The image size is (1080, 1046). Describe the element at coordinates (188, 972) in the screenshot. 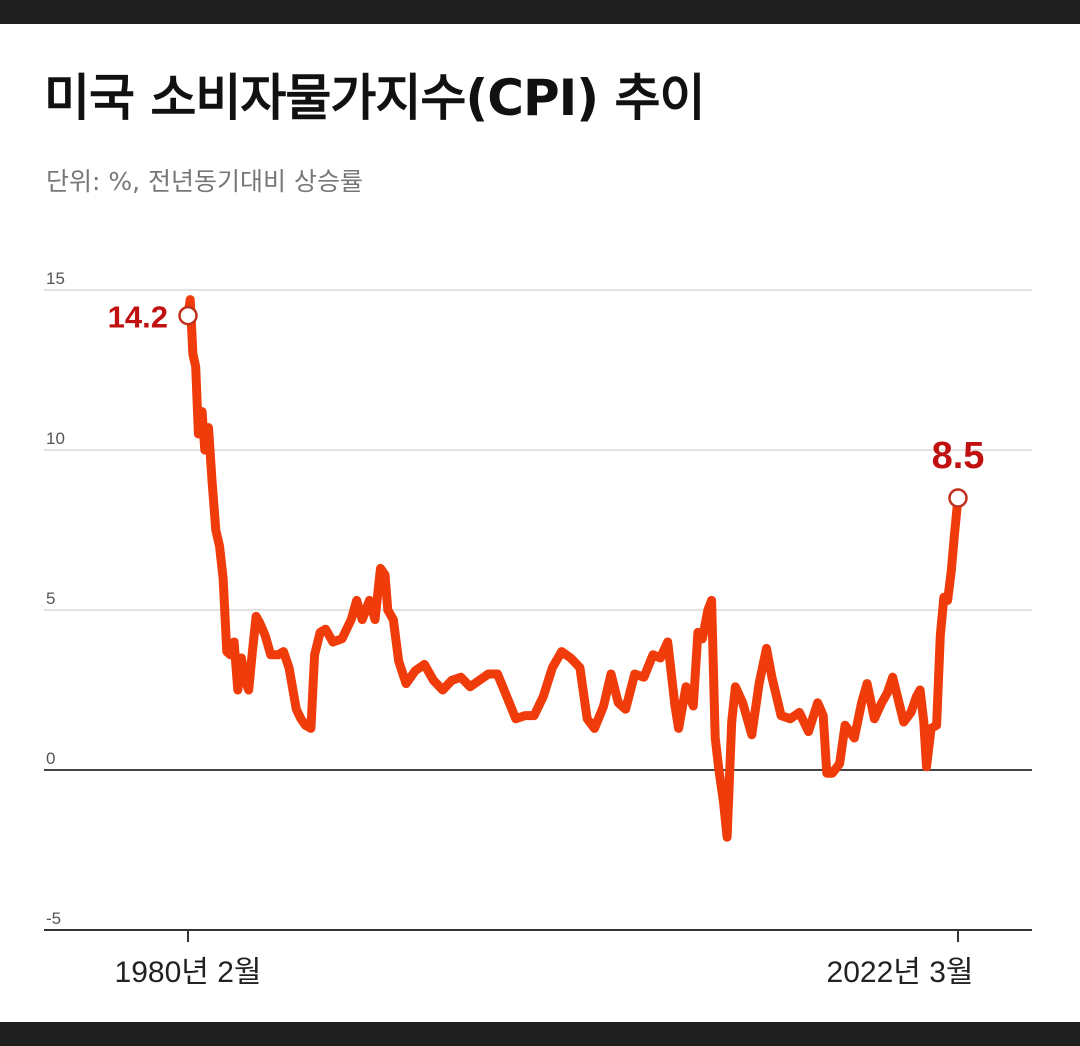

I see `x-label-start: 1980년 2월` at that location.